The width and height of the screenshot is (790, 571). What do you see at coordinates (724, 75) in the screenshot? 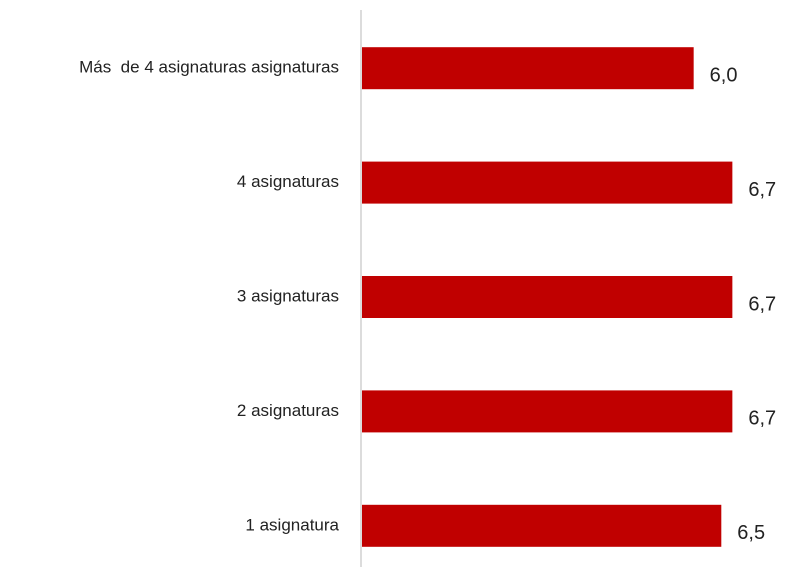
I see `value-label: 6,0` at bounding box center [724, 75].